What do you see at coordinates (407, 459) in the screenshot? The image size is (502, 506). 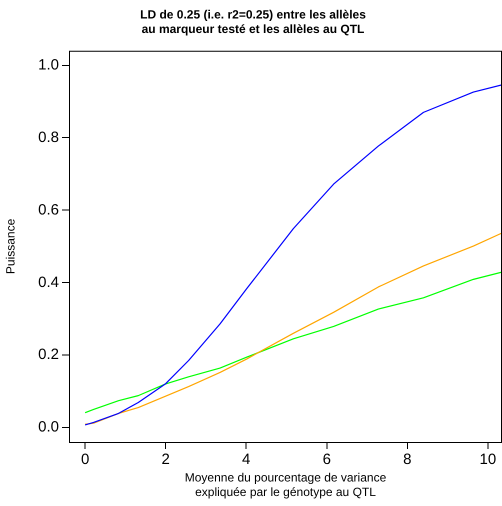 I see `x-tick-label: 8` at bounding box center [407, 459].